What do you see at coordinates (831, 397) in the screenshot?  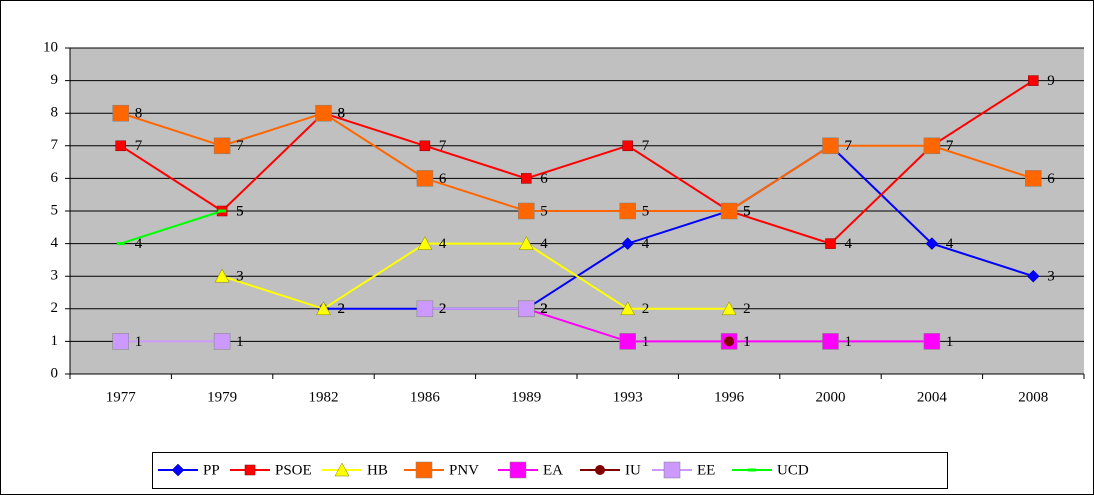 I see `x-tick-label: 2000` at bounding box center [831, 397].